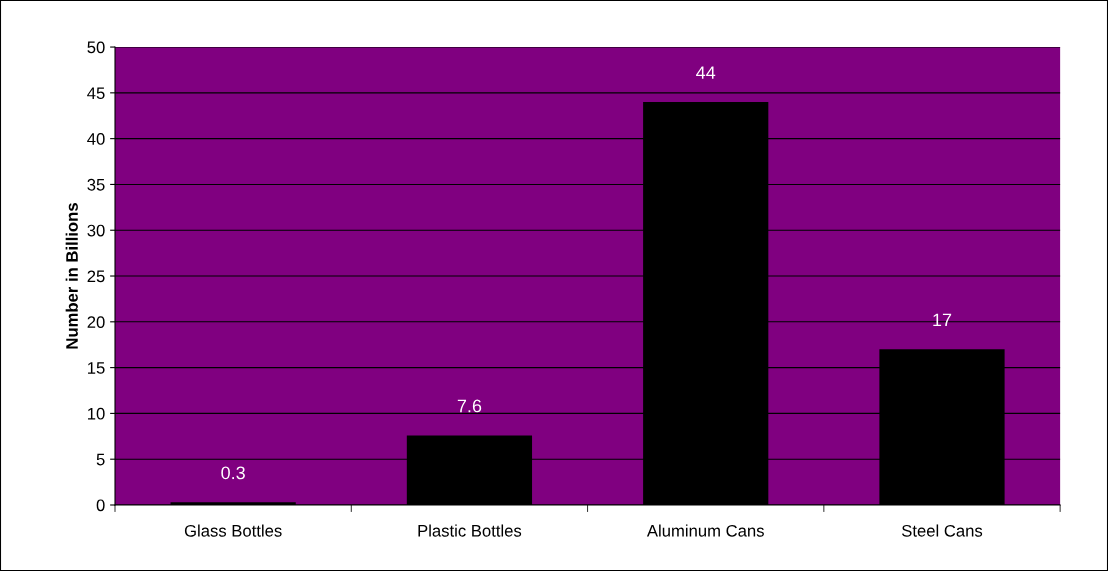  Describe the element at coordinates (100, 505) in the screenshot. I see `y-tick-label: 0` at that location.